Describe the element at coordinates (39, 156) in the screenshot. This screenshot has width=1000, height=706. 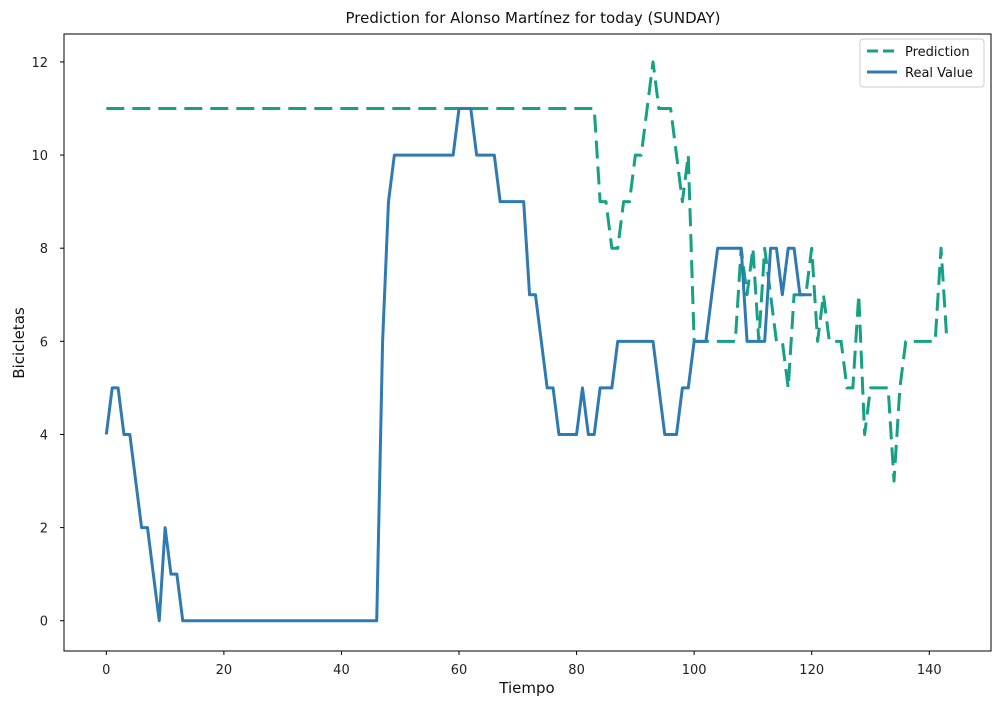
I see `y-tick-label: 10` at that location.